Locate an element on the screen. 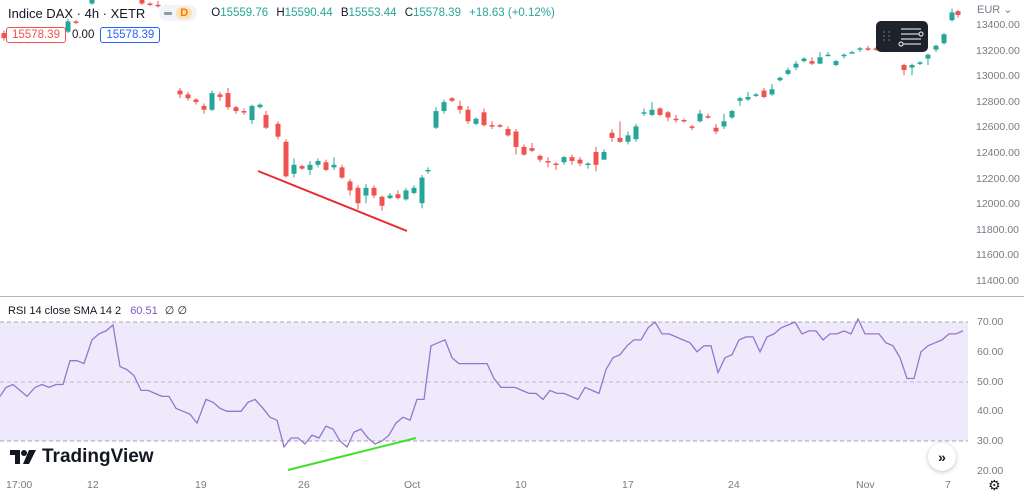 The image size is (1024, 494). price-tick: 12600.00 is located at coordinates (998, 127).